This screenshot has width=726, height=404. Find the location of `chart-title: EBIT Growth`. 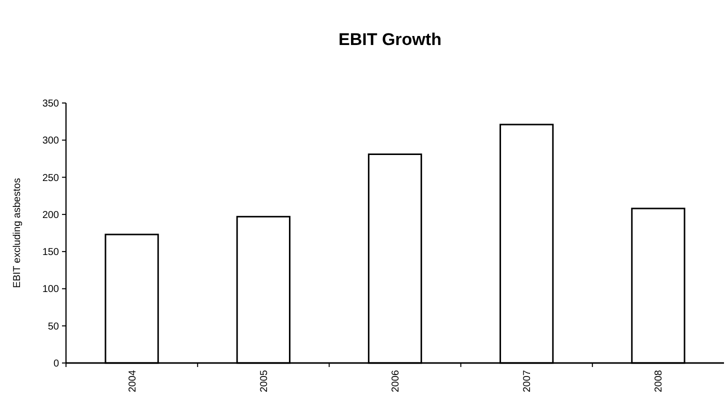

chart-title: EBIT Growth is located at coordinates (390, 39).